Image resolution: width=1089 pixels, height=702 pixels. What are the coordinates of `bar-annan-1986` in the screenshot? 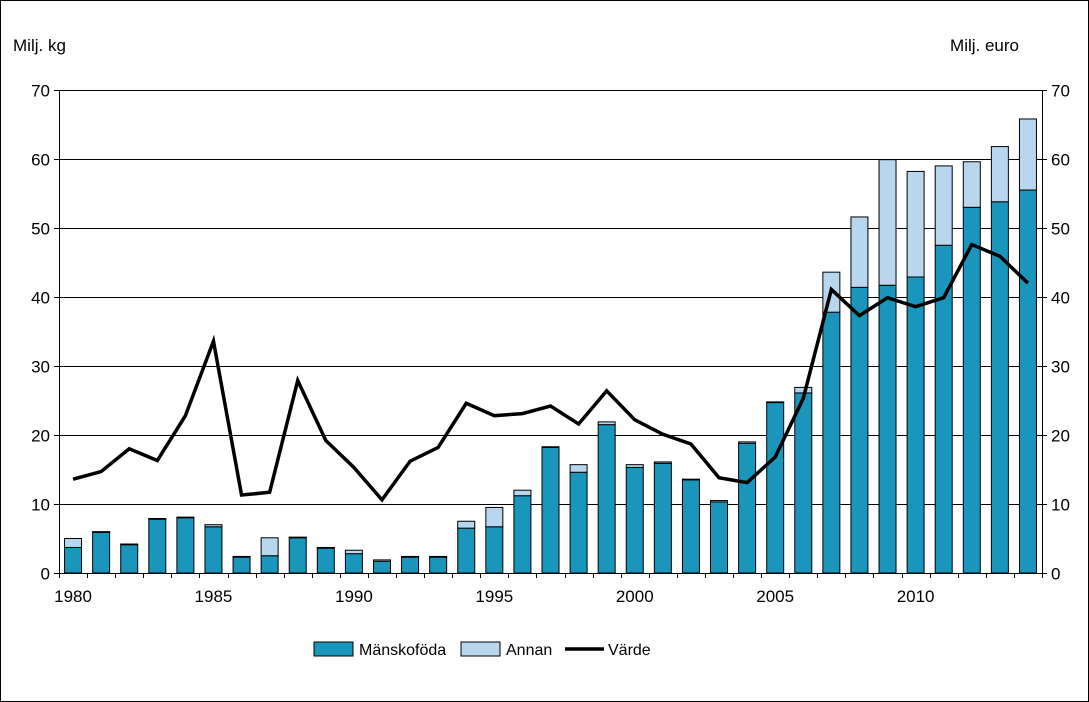 It's located at (241, 556).